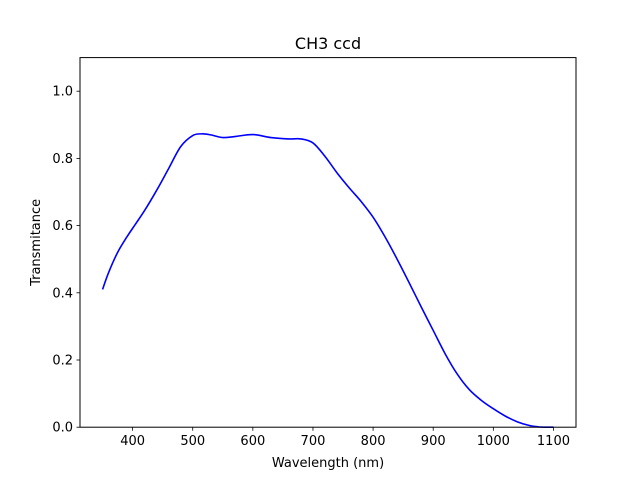  What do you see at coordinates (252, 441) in the screenshot?
I see `x-tick-label: 600` at bounding box center [252, 441].